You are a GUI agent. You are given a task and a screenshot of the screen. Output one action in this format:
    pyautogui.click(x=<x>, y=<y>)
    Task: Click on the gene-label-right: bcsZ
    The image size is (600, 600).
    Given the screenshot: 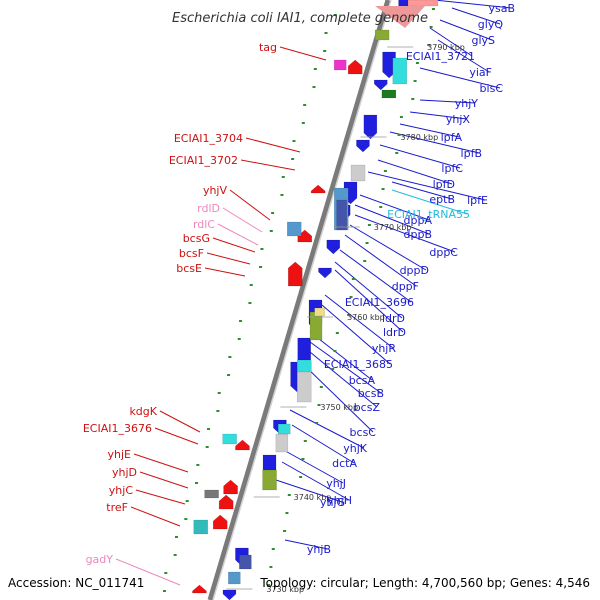 What is the action you would take?
    pyautogui.click(x=367, y=407)
    